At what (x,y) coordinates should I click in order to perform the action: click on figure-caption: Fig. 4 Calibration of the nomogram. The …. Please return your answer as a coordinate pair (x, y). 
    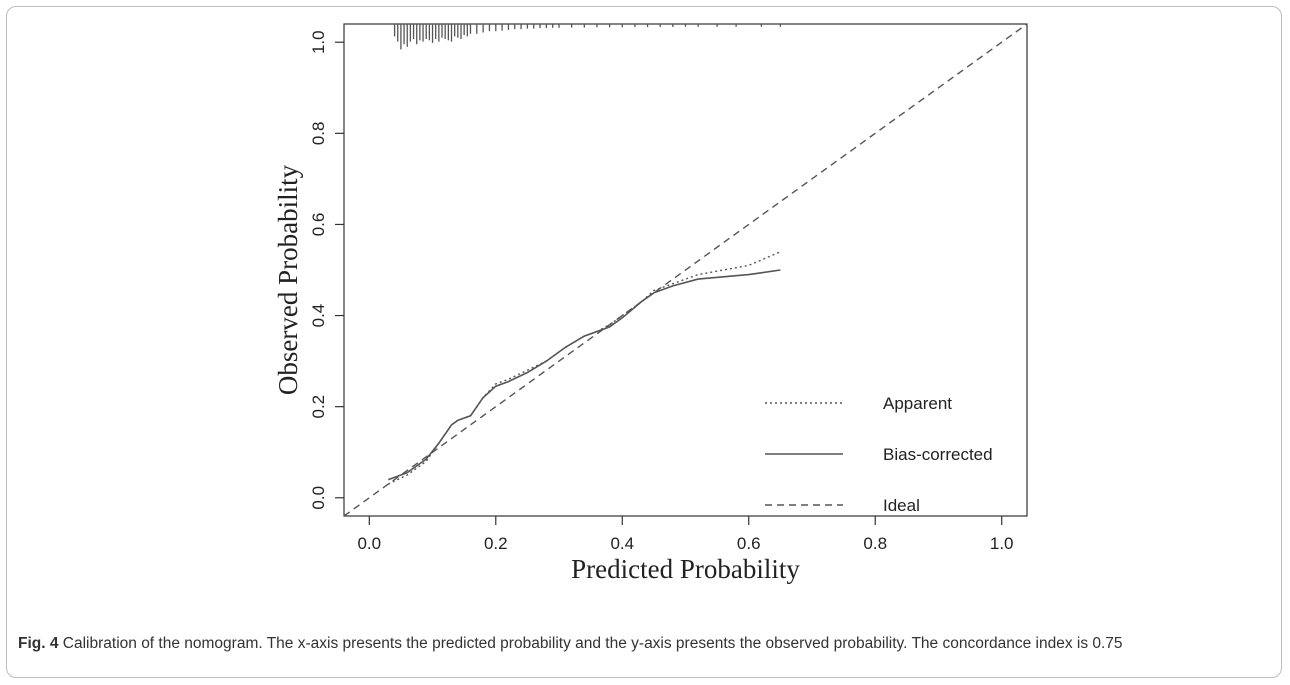
    Looking at the image, I should click on (643, 644).